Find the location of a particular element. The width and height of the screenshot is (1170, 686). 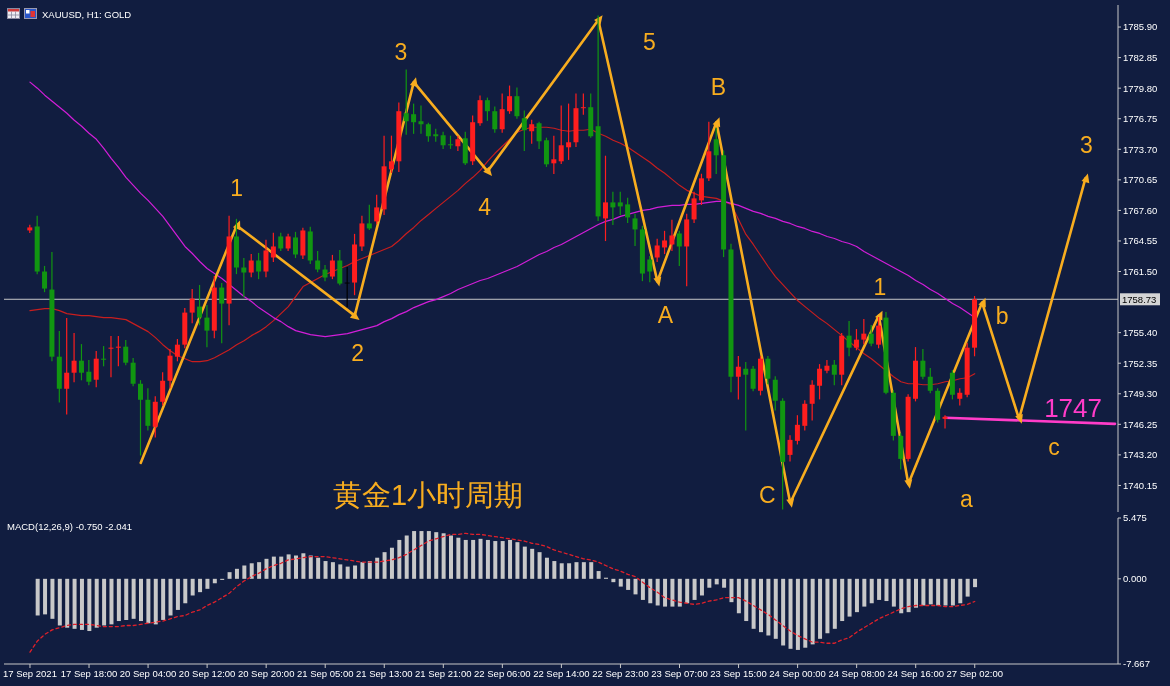

annotation: A is located at coordinates (665, 314).